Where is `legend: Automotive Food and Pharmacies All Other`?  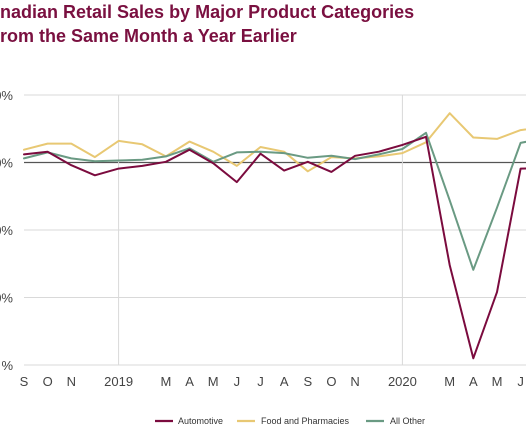 legend: Automotive Food and Pharmacies All Other is located at coordinates (290, 421).